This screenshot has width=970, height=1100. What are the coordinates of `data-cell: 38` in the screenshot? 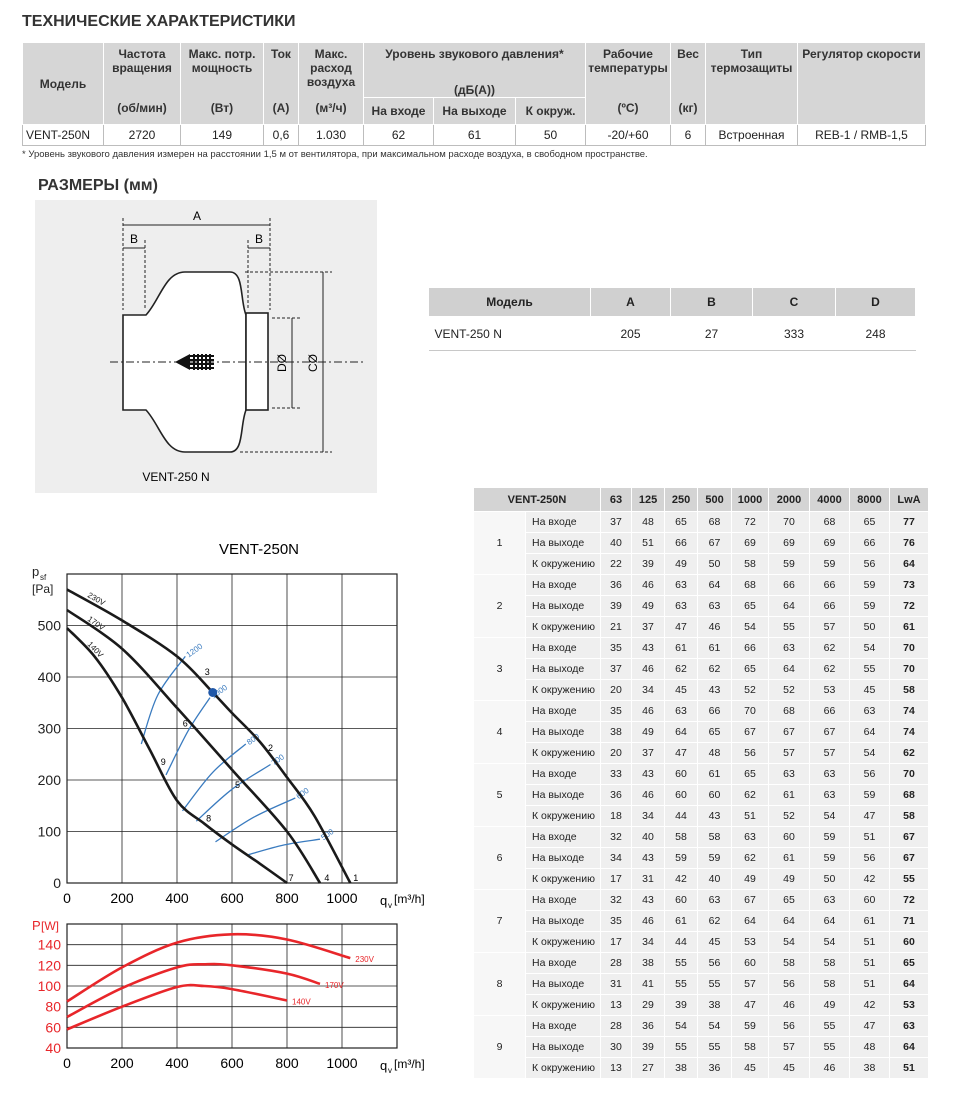 It's located at (681, 1068).